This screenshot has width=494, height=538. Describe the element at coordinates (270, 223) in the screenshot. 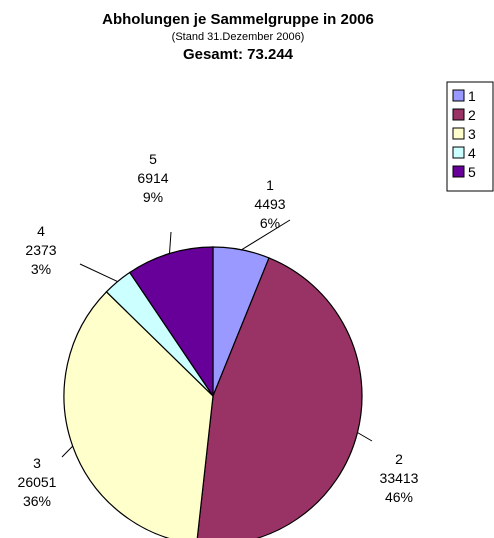

I see `slice-label-1-percent: 6%` at that location.